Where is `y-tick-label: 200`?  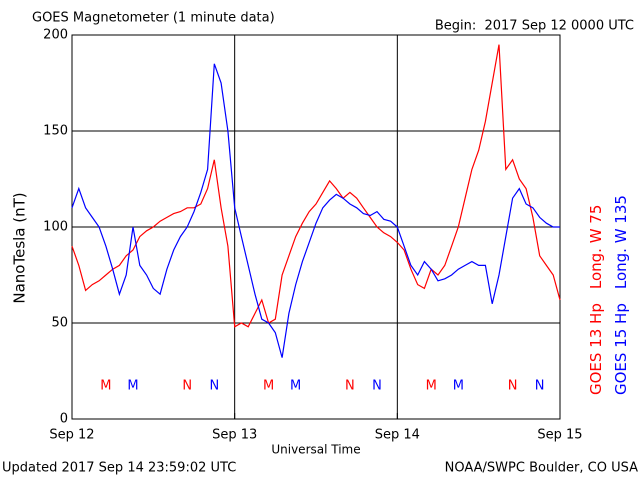 y-tick-label: 200 is located at coordinates (55, 35).